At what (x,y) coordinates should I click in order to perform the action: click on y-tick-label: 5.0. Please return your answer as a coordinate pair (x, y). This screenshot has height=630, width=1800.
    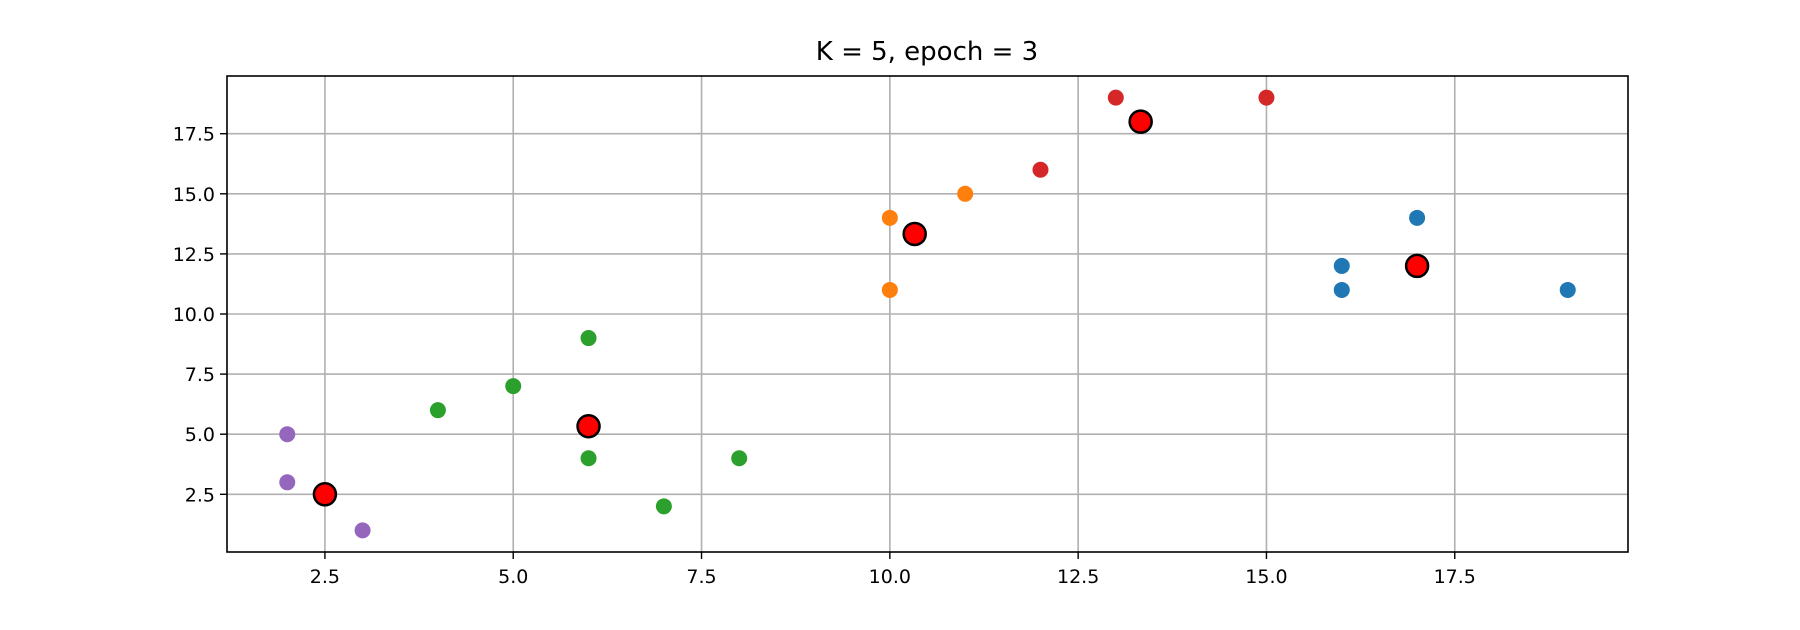
    Looking at the image, I should click on (200, 435).